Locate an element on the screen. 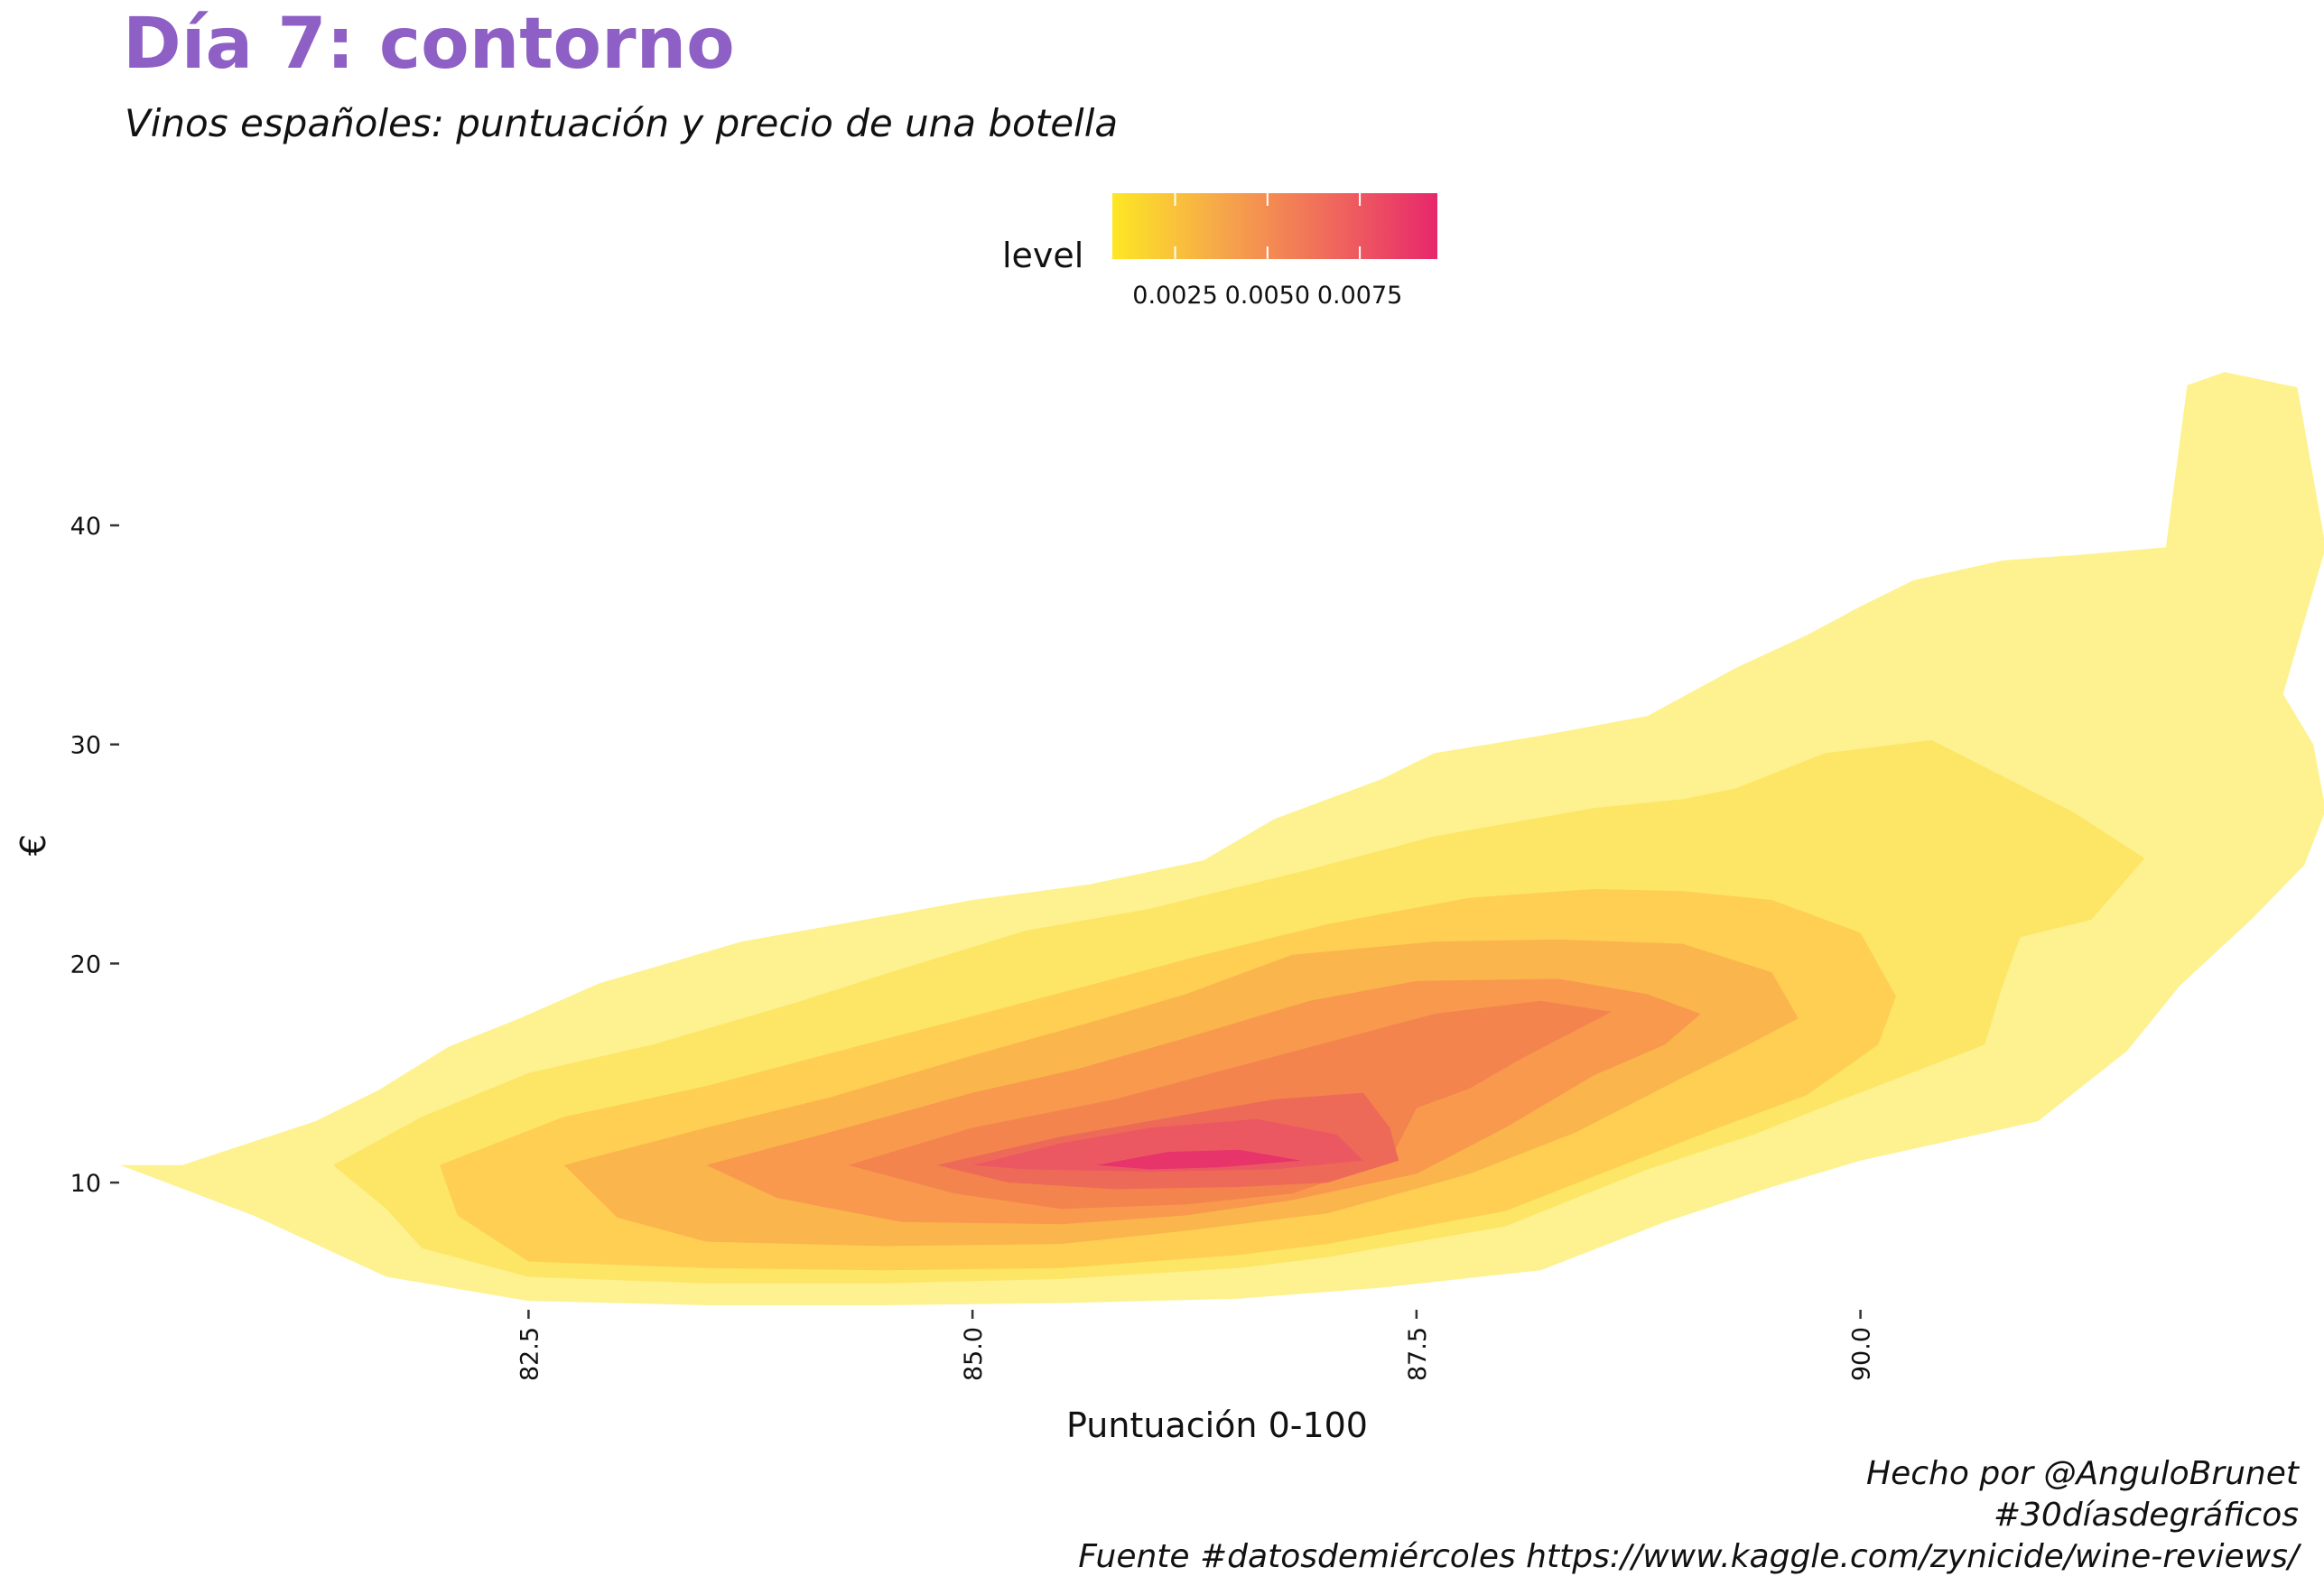 The height and width of the screenshot is (1595, 2324). x-axis-label: Puntuación 0-100 is located at coordinates (1217, 1425).